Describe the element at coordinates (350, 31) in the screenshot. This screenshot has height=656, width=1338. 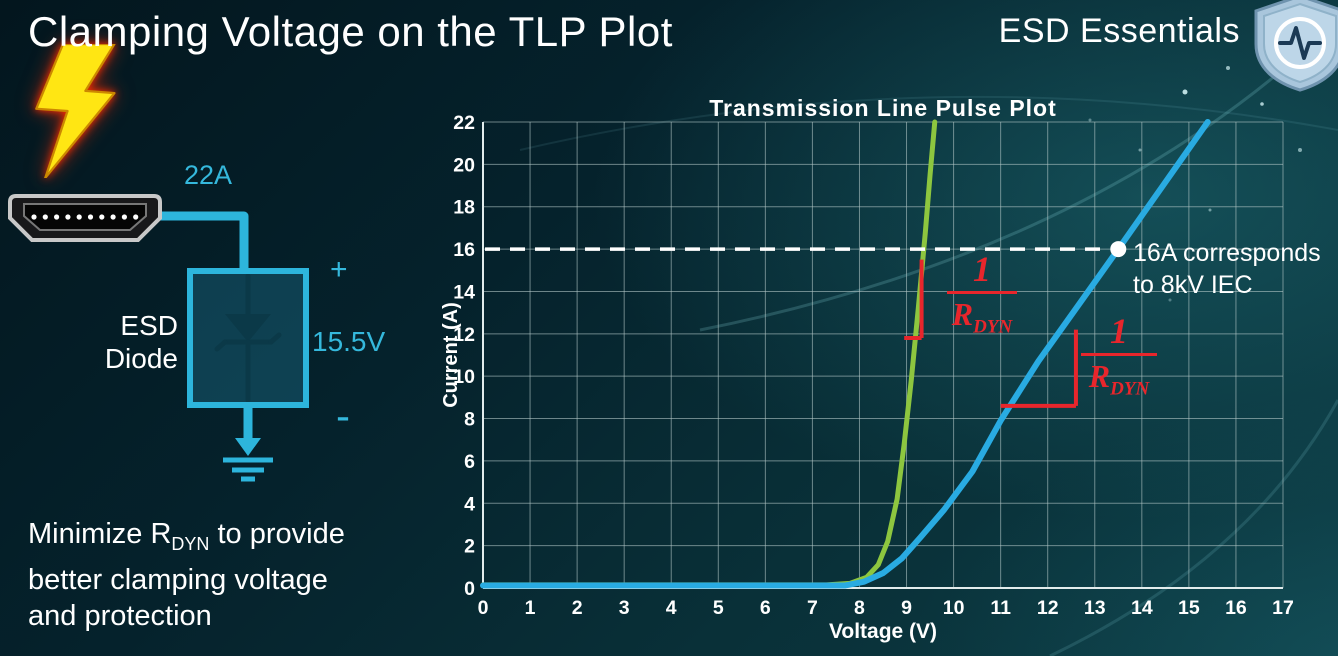
I see `page-title: Clamping Voltage on the TLP Plot` at that location.